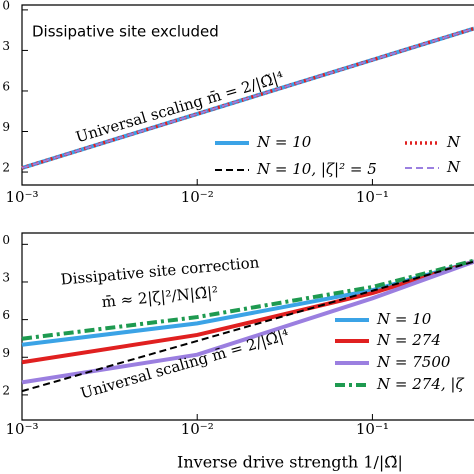 This screenshot has width=474, height=474. I want to click on annotation: Dissipative site excluded, so click(125, 32).